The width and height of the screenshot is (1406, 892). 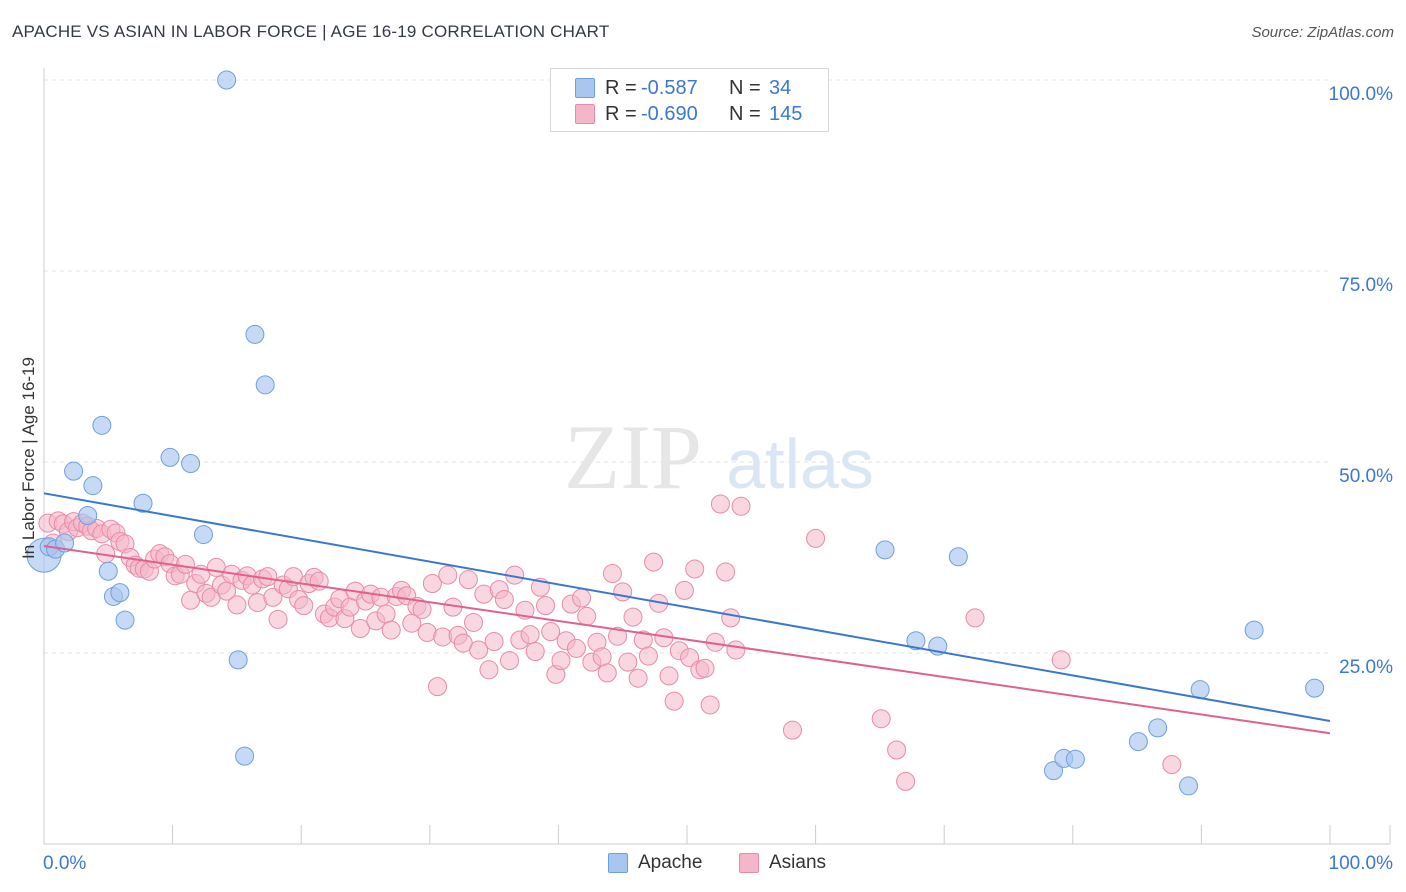 What do you see at coordinates (669, 113) in the screenshot?
I see `r-value: -0.690` at bounding box center [669, 113].